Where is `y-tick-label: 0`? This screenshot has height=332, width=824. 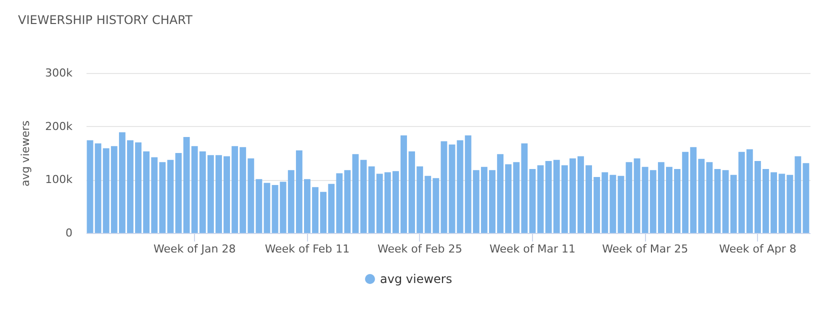 y-tick-label: 0 is located at coordinates (69, 233).